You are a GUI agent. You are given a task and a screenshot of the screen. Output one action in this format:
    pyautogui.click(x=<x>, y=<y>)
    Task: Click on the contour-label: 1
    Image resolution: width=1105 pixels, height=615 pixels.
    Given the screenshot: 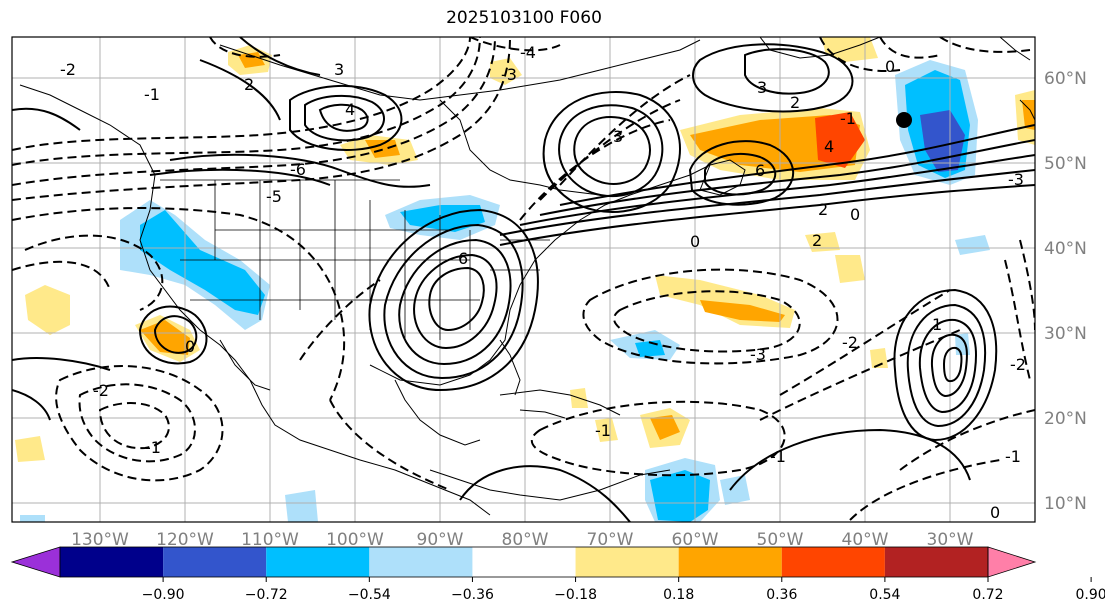 What is the action you would take?
    pyautogui.click(x=937, y=324)
    